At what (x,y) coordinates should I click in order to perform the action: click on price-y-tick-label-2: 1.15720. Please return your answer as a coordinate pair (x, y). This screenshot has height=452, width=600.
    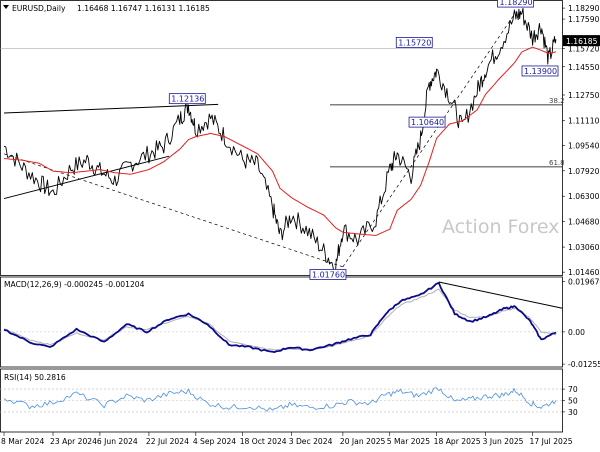
    Looking at the image, I should click on (584, 48).